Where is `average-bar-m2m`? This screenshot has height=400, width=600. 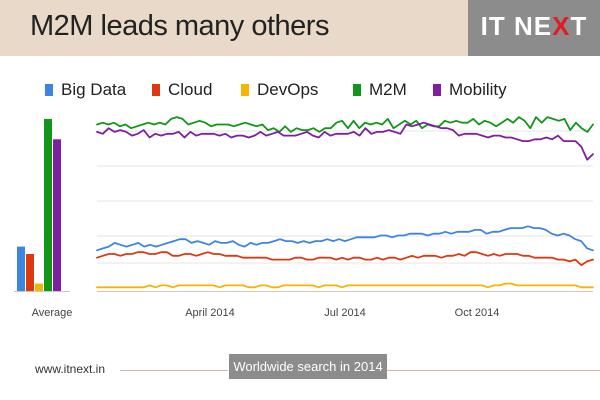
average-bar-m2m is located at coordinates (48, 204).